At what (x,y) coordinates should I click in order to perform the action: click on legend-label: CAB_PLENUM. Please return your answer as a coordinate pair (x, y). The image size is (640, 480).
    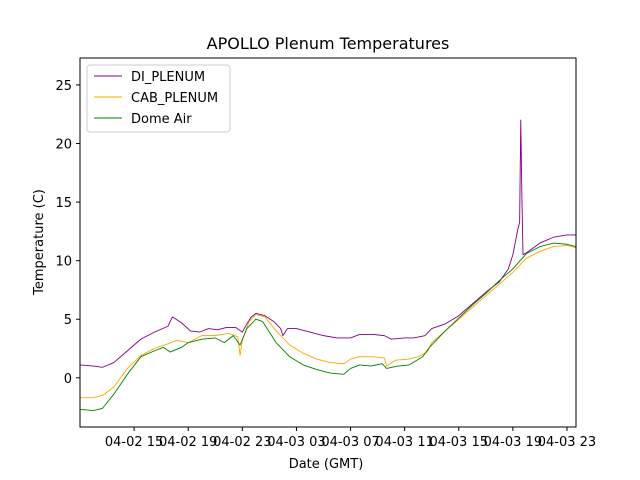
    Looking at the image, I should click on (174, 98).